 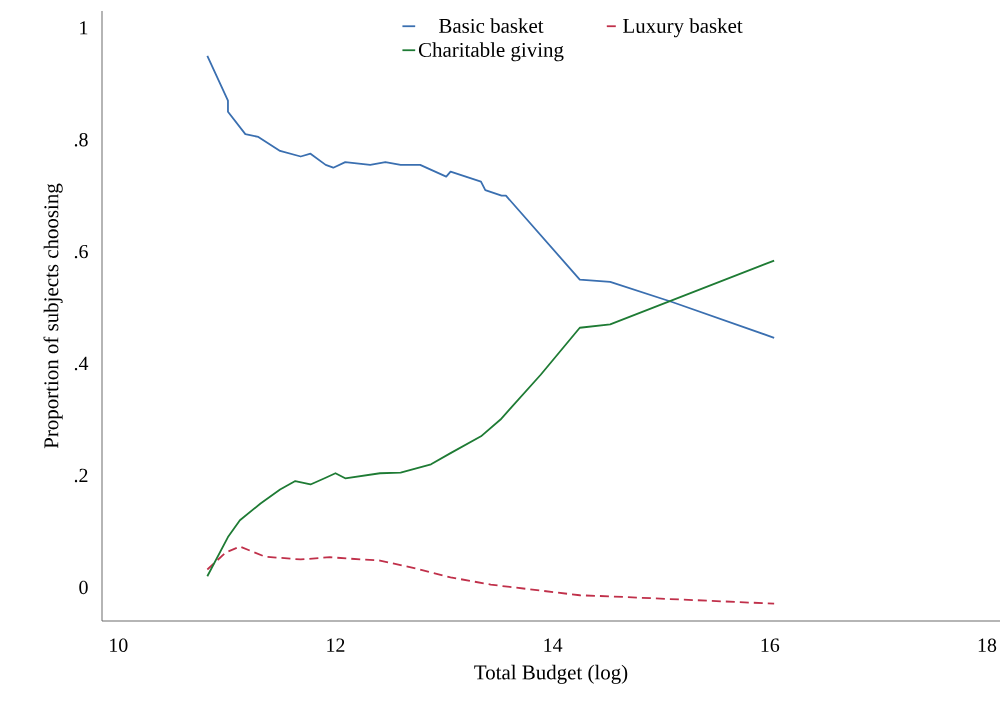 What do you see at coordinates (987, 645) in the screenshot?
I see `x-tick-label: 18` at bounding box center [987, 645].